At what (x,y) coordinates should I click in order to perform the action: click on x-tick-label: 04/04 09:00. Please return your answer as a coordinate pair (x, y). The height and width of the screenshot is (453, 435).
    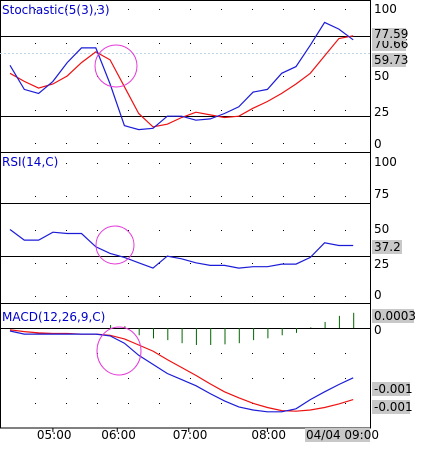
    Looking at the image, I should click on (342, 435).